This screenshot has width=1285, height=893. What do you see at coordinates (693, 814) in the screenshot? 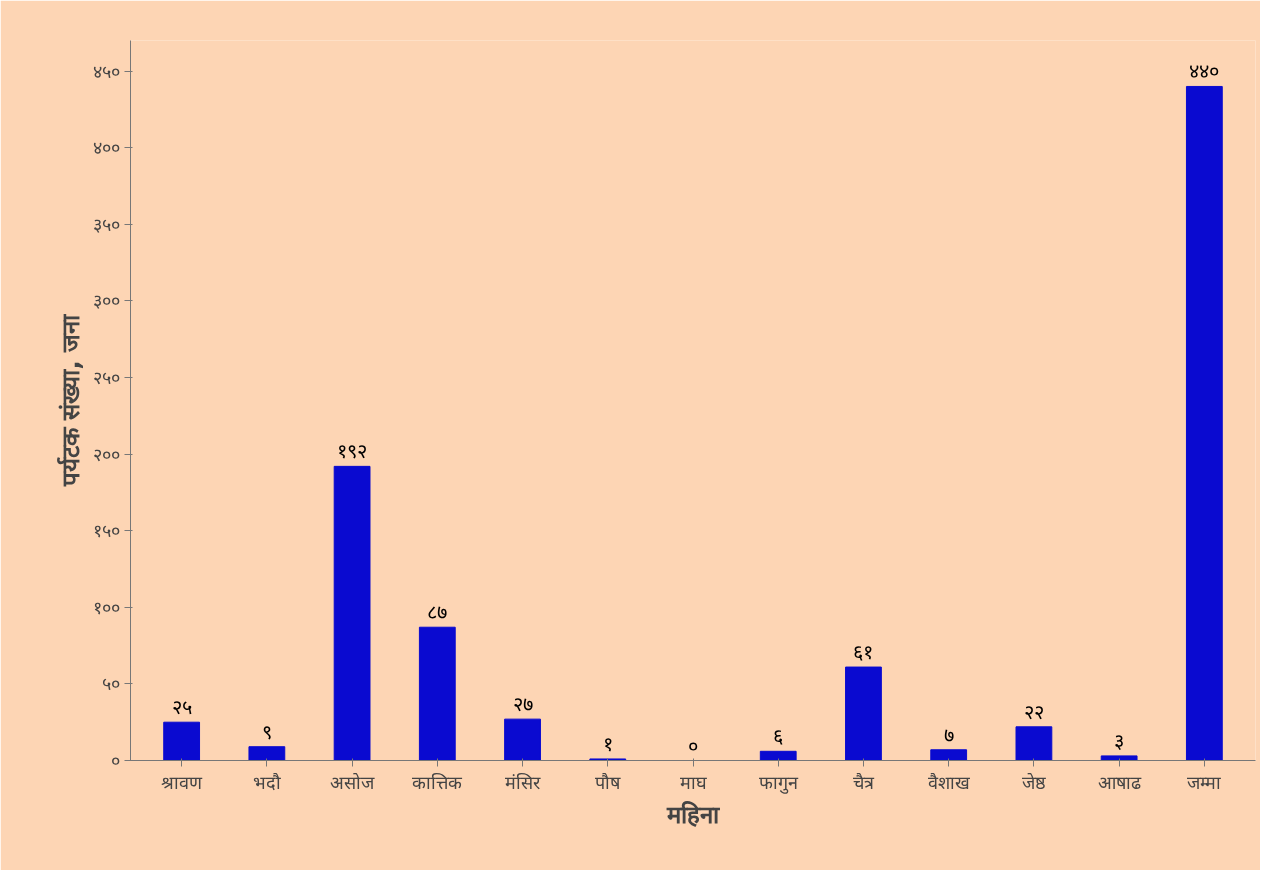
I see `x-axis-title: महिना` at bounding box center [693, 814].